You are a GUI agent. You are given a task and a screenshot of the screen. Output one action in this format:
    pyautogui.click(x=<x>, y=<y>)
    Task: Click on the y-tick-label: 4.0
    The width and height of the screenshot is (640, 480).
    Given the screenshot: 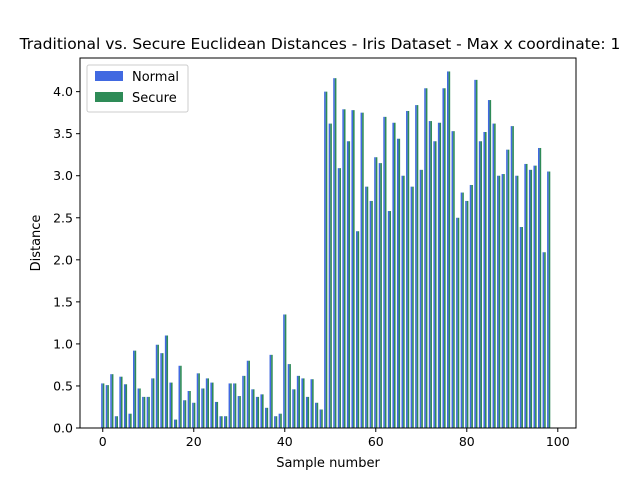 What is the action you would take?
    pyautogui.click(x=63, y=91)
    